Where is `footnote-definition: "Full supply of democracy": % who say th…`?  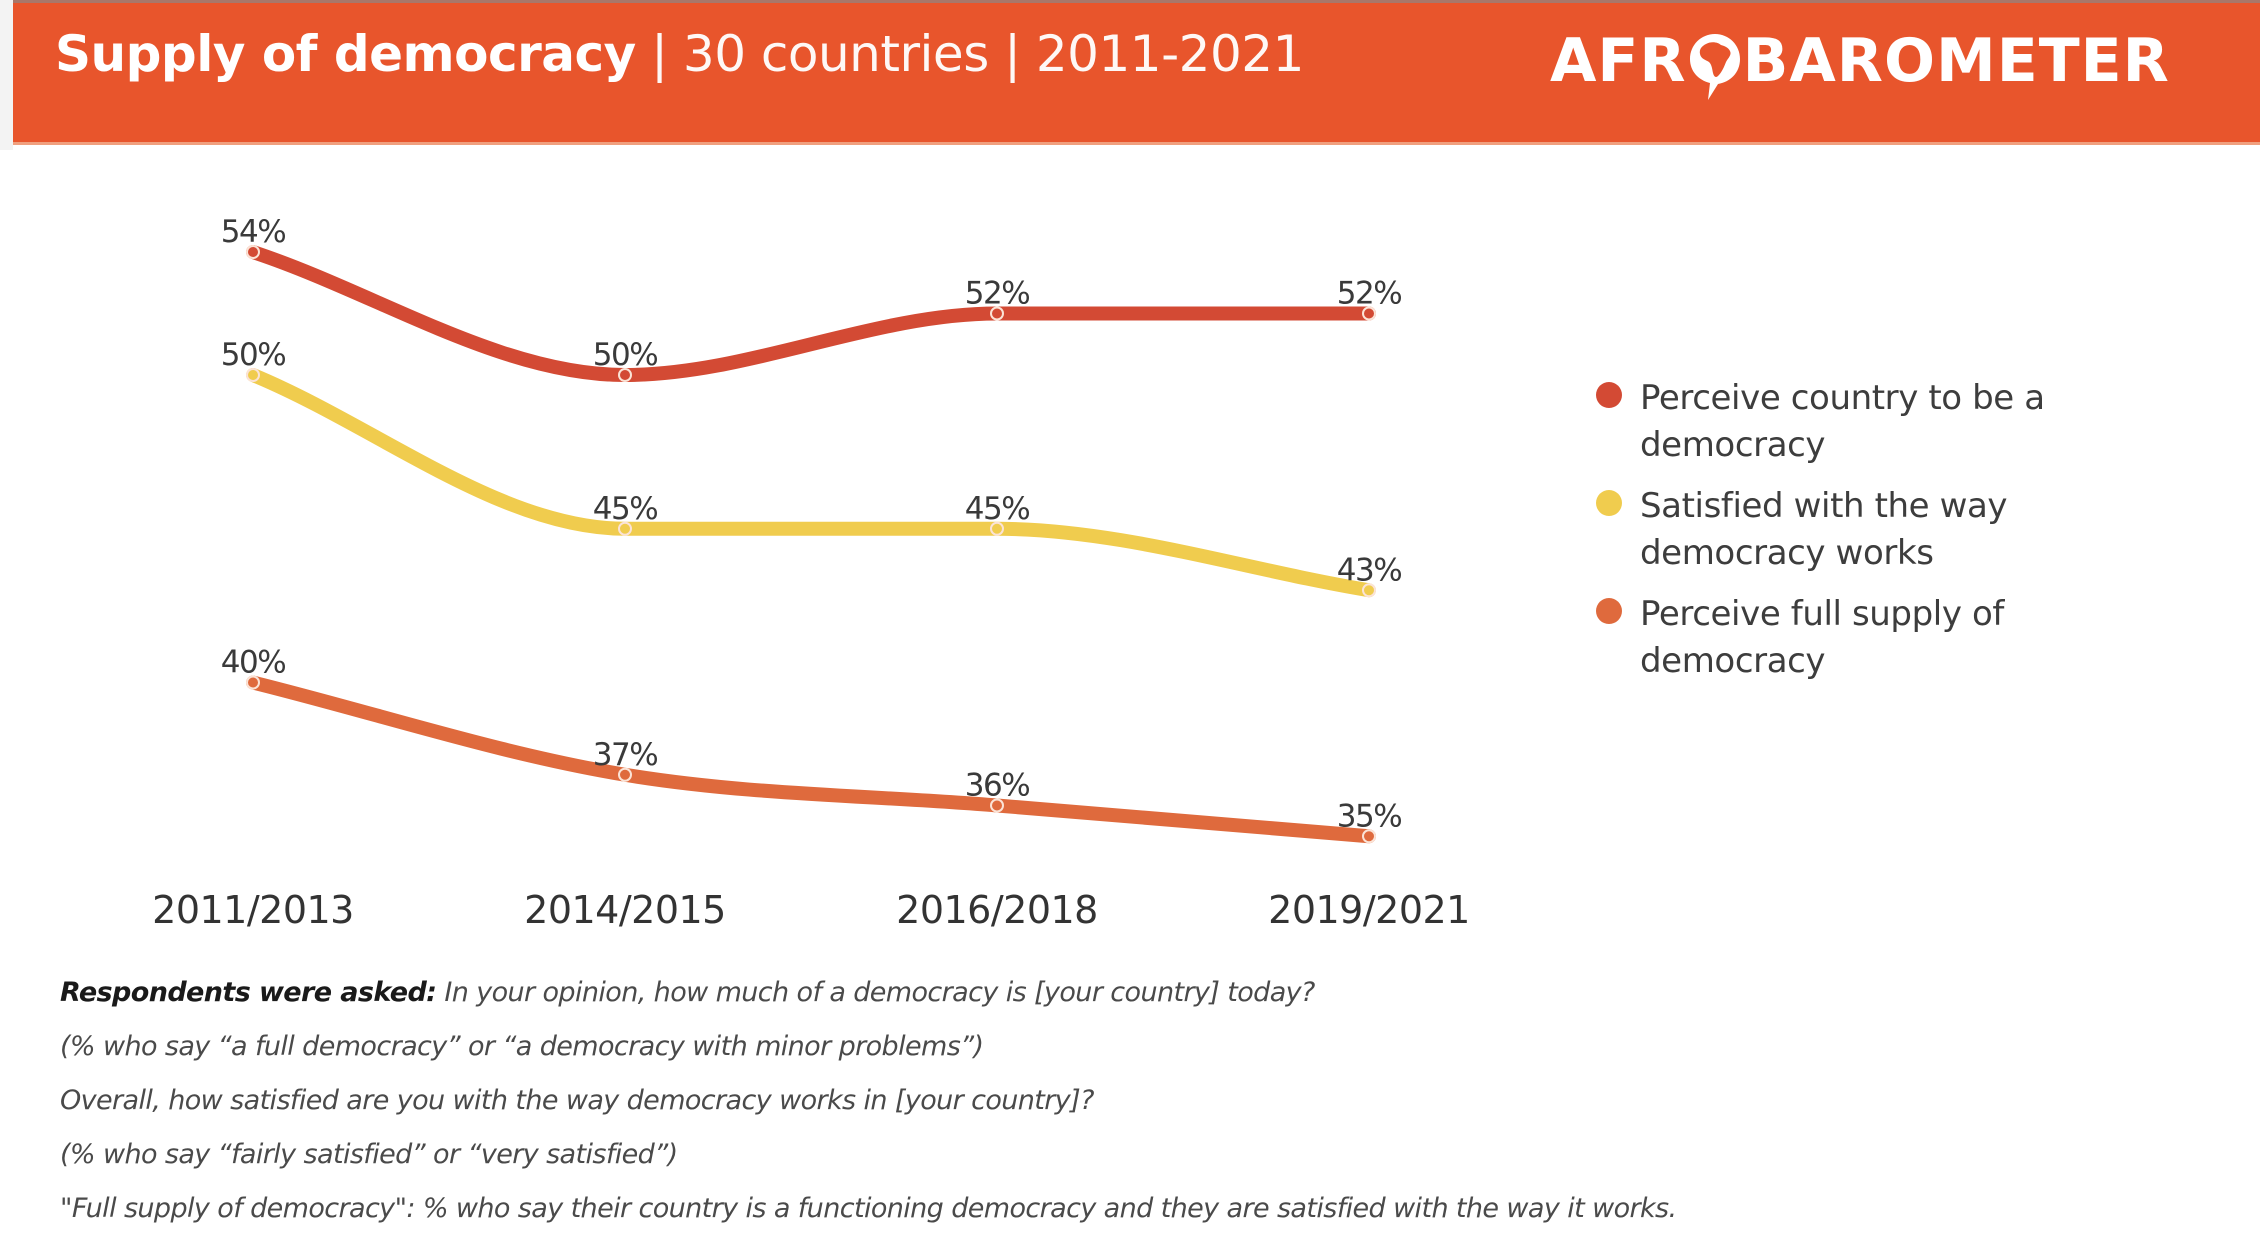 footnote-definition: "Full supply of democracy": % who say th… is located at coordinates (868, 1208).